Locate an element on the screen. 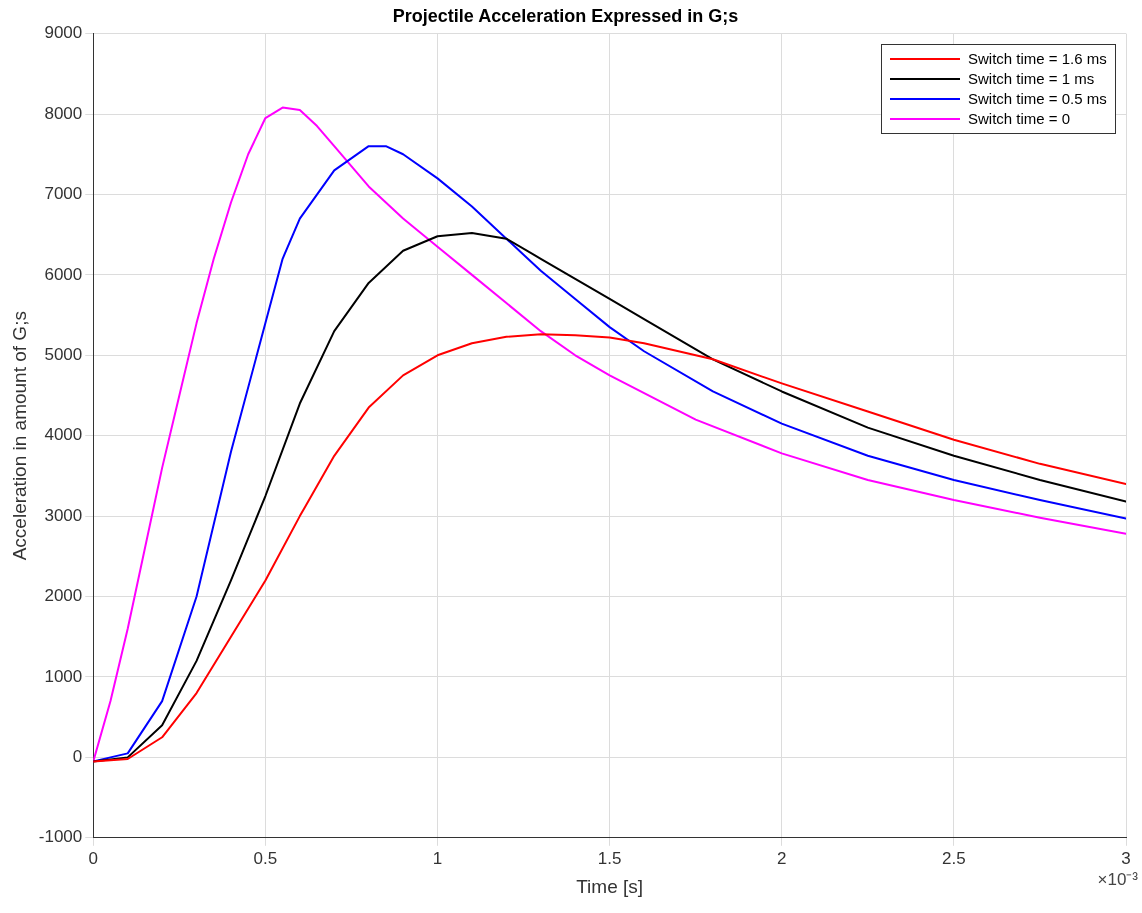 The height and width of the screenshot is (913, 1142). y-tick-label: 5000 is located at coordinates (63, 354).